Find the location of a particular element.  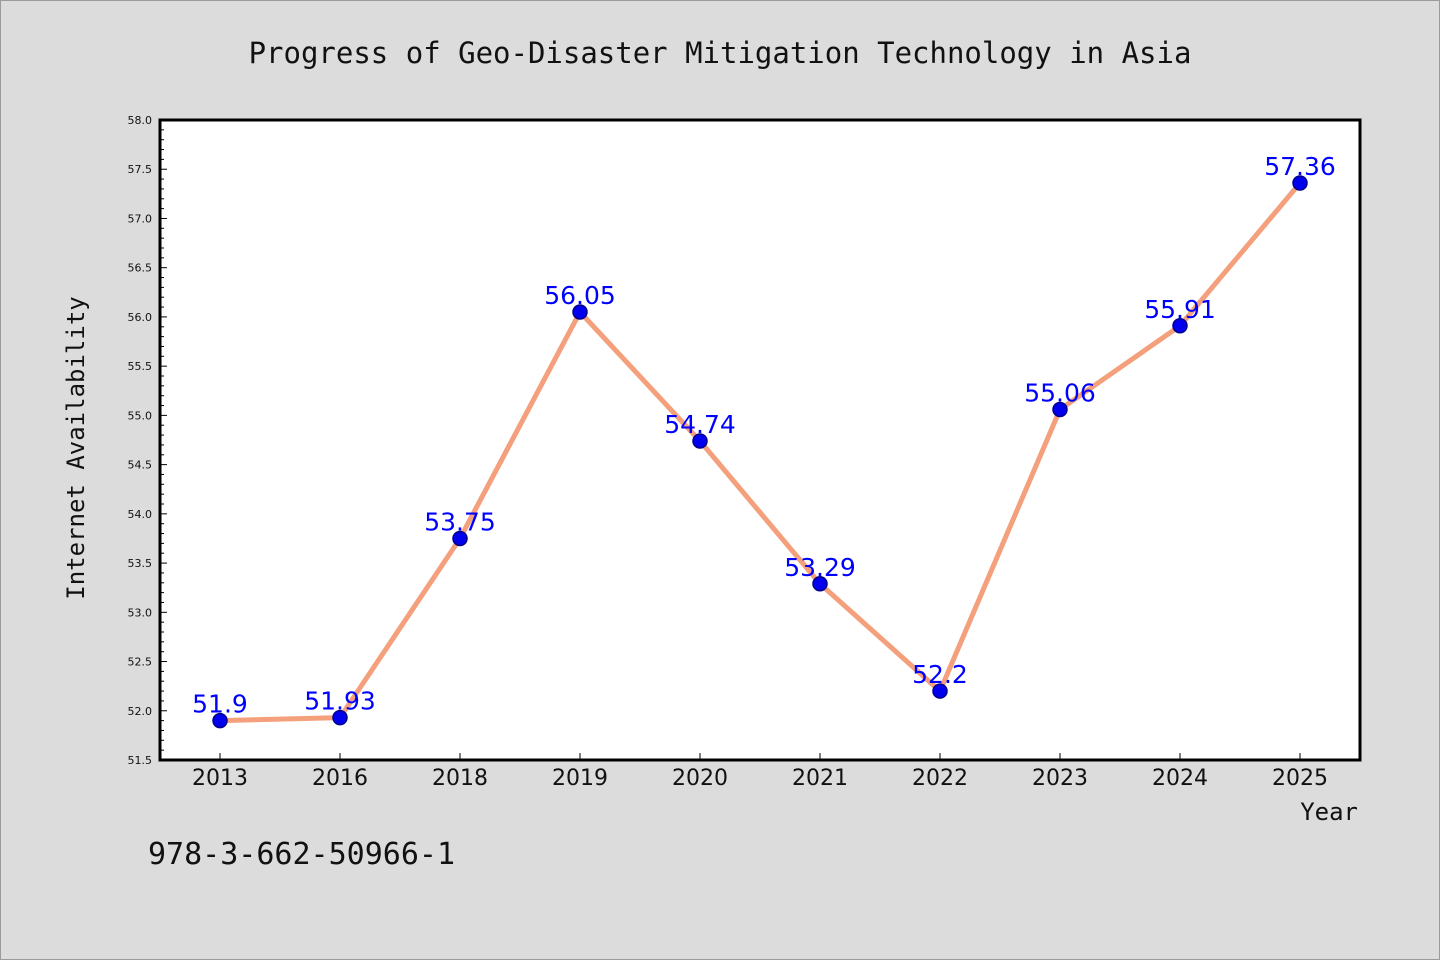

y-tick-label: 54.0 is located at coordinates (140, 514).